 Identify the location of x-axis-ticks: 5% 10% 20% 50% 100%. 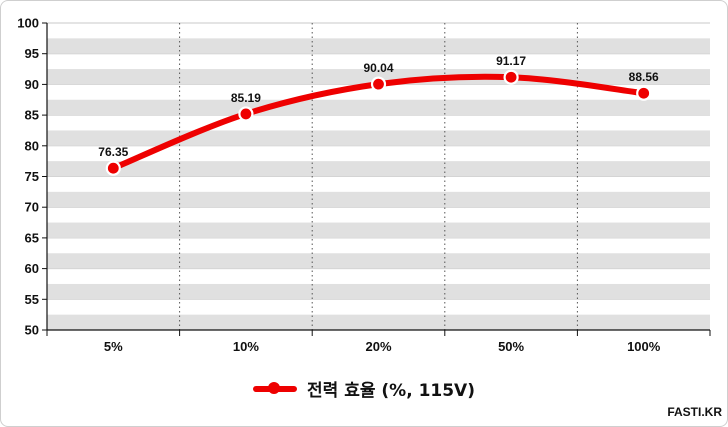
(378, 342).